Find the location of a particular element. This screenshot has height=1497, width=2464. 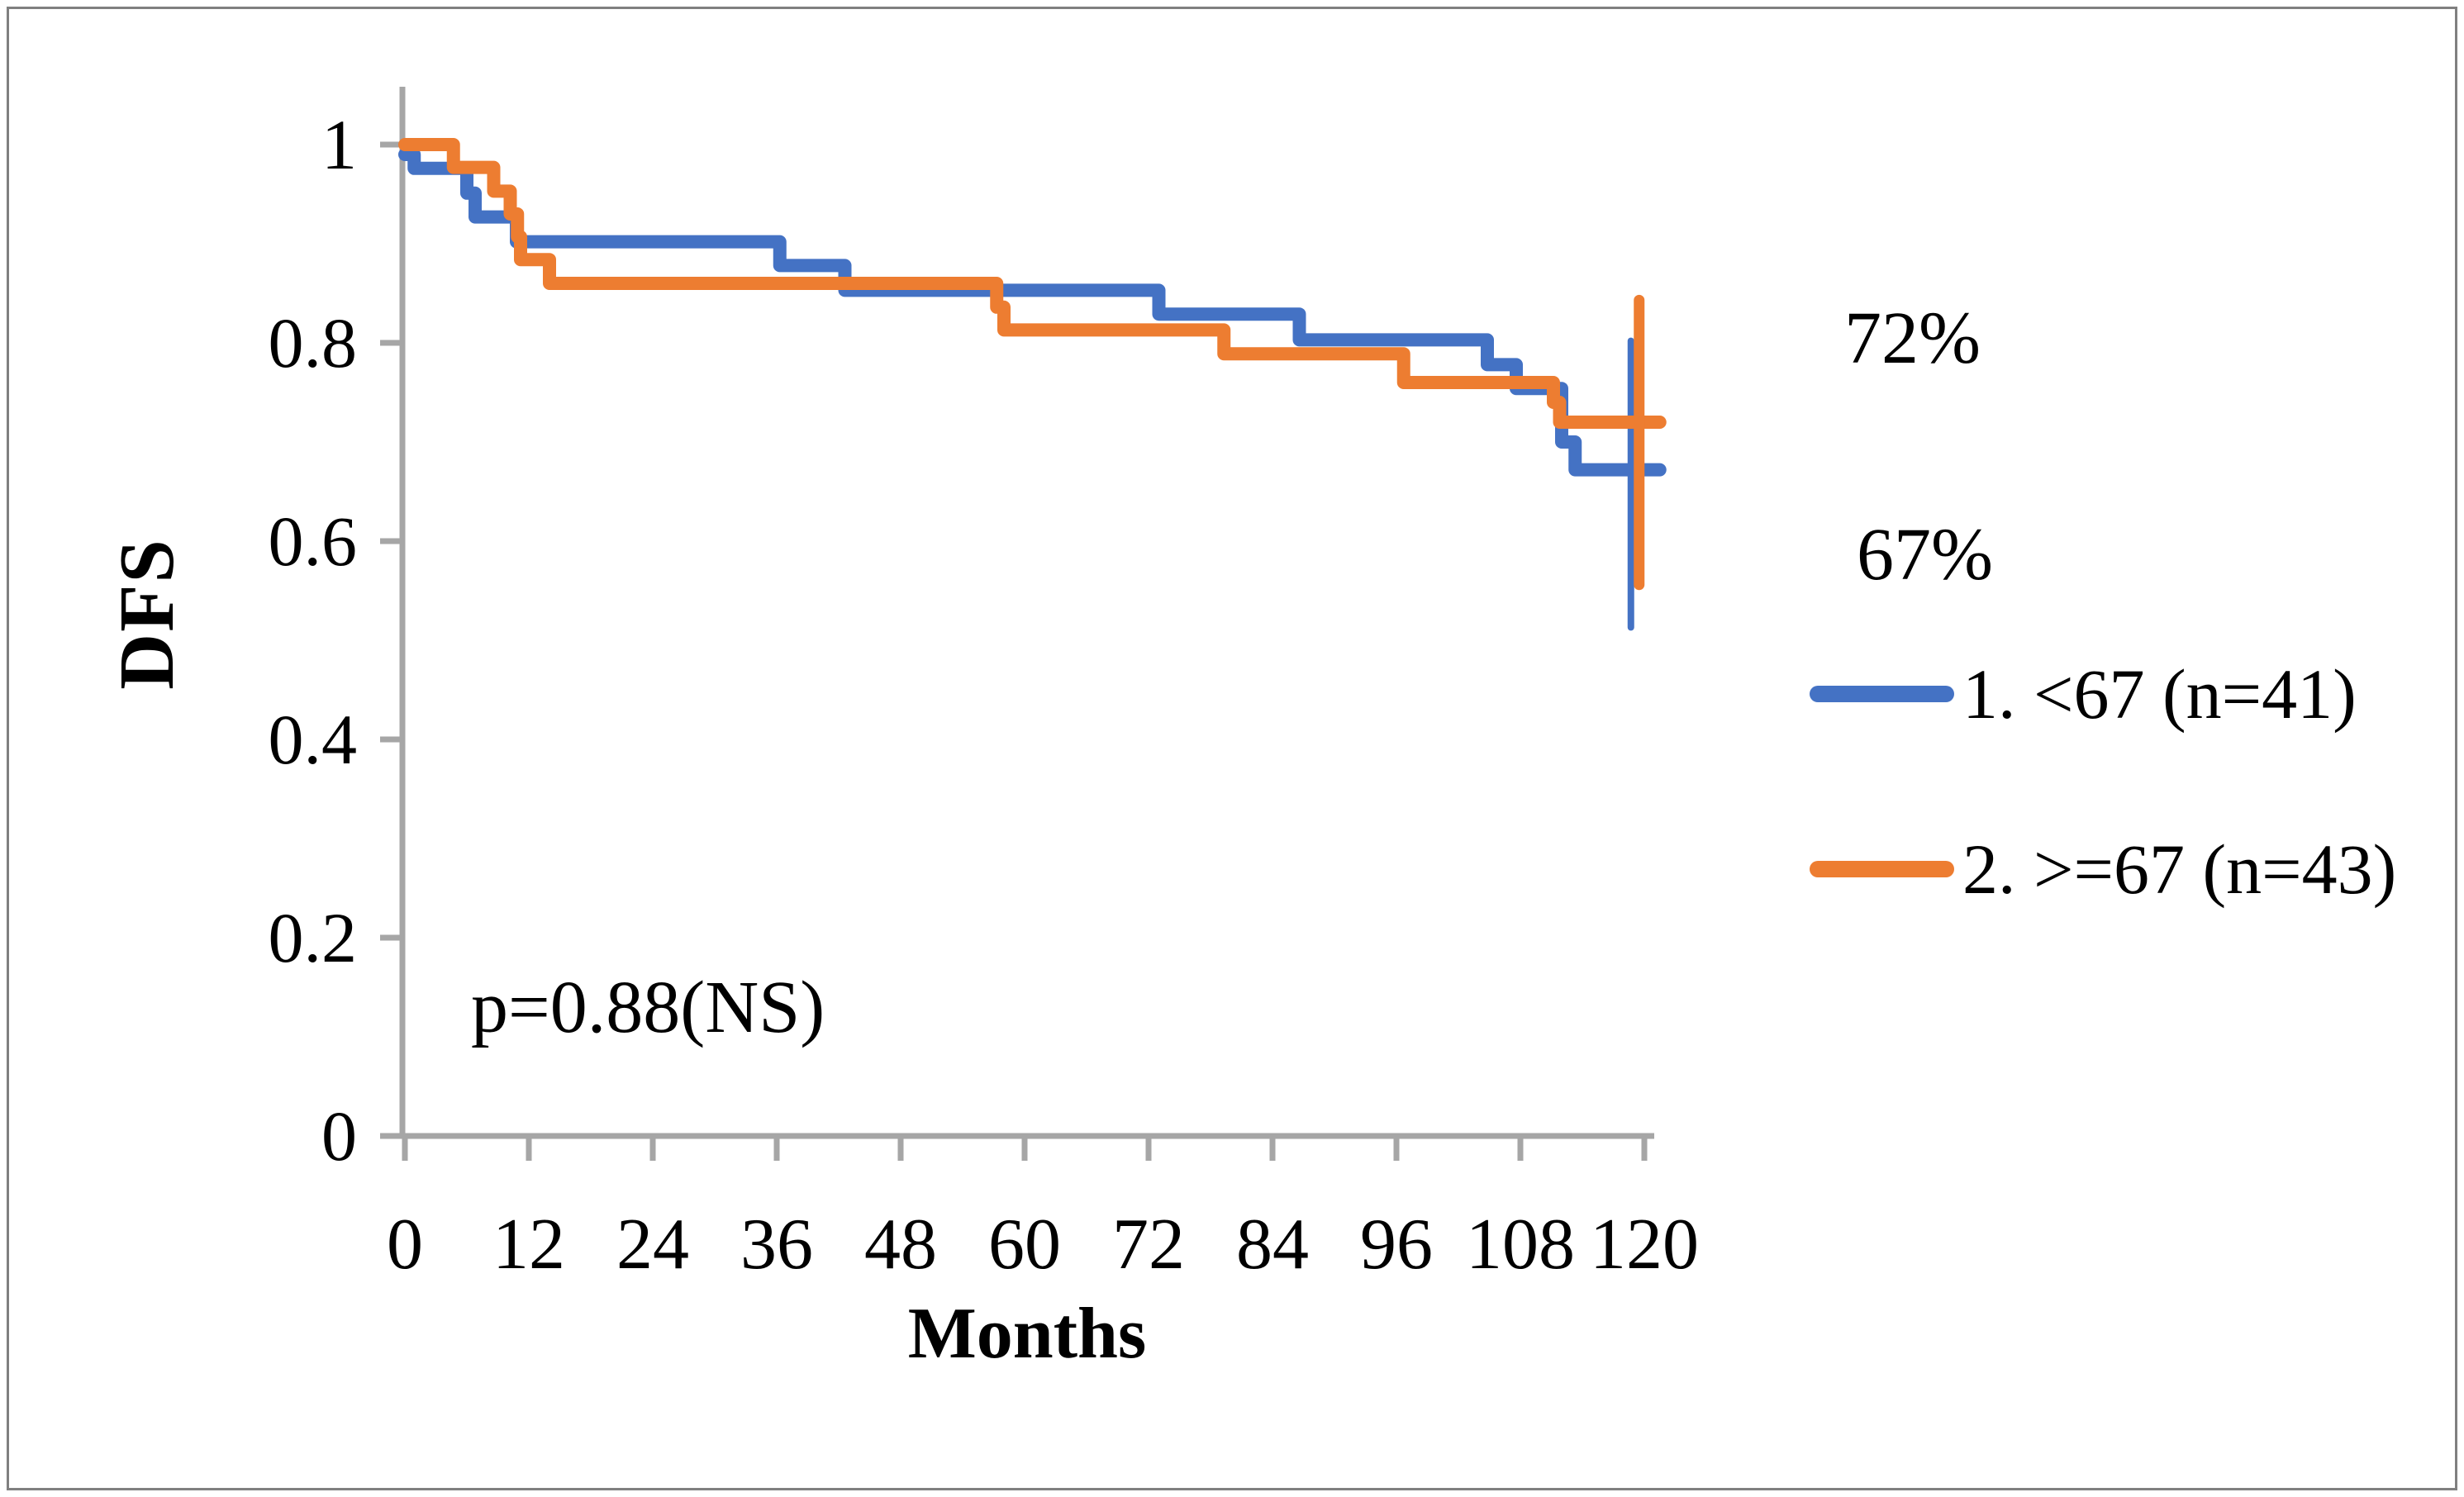

y-axis-title: DFS is located at coordinates (147, 614).